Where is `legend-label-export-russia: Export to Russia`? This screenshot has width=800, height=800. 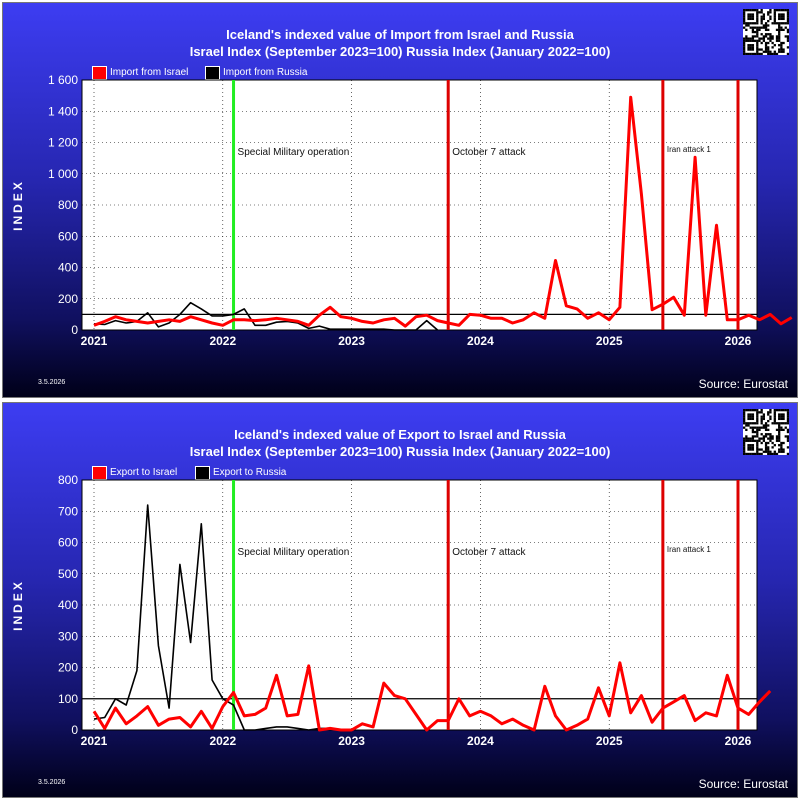
legend-label-export-russia: Export to Russia is located at coordinates (250, 472).